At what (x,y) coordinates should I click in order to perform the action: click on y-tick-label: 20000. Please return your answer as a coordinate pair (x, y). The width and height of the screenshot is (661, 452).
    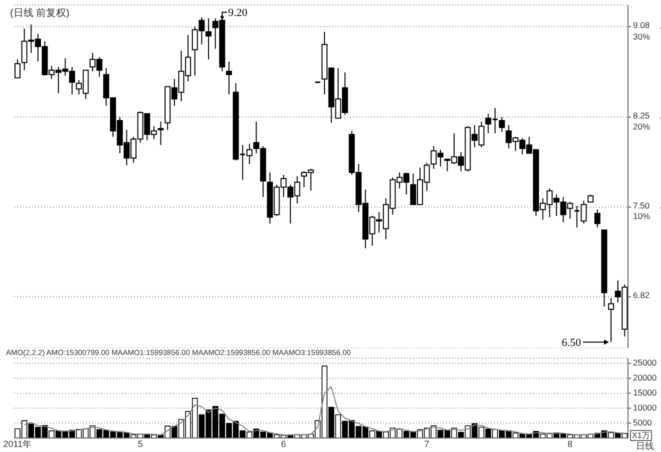
    Looking at the image, I should click on (645, 377).